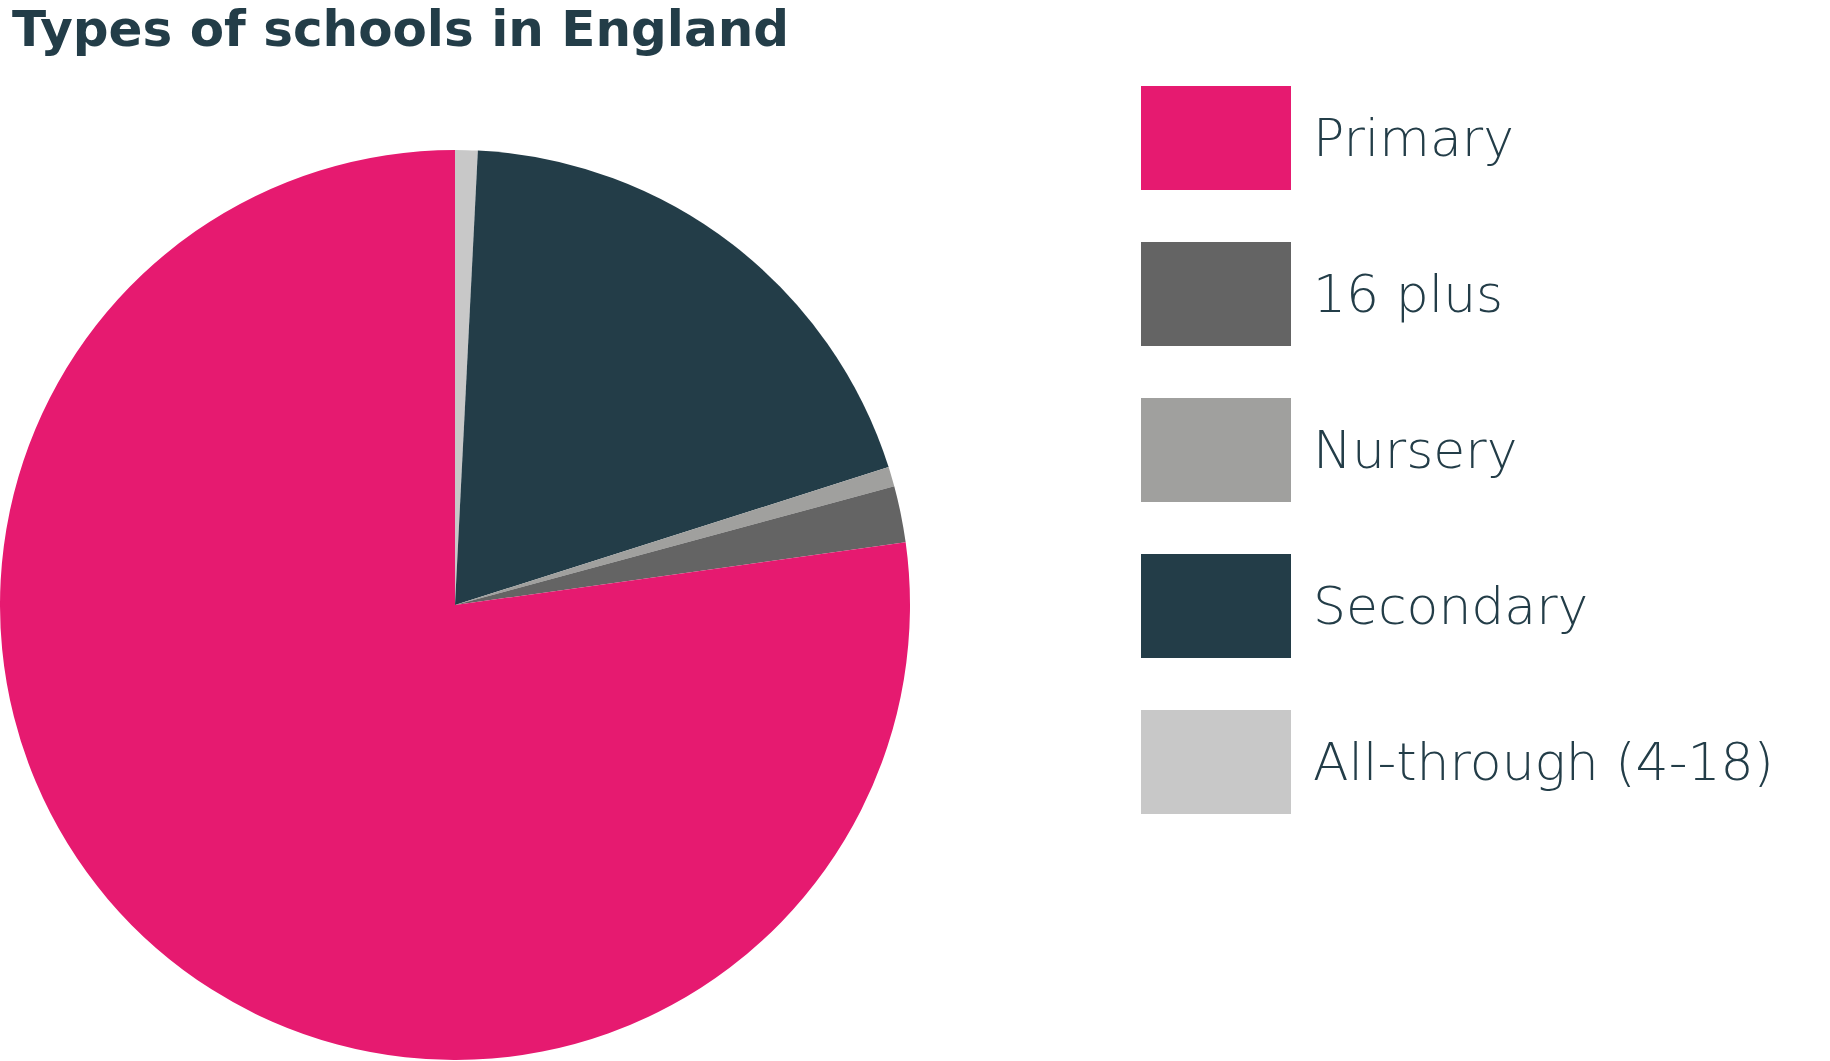 Image resolution: width=1830 pixels, height=1061 pixels. What do you see at coordinates (401, 29) in the screenshot?
I see `chart-title: Types of schools in England` at bounding box center [401, 29].